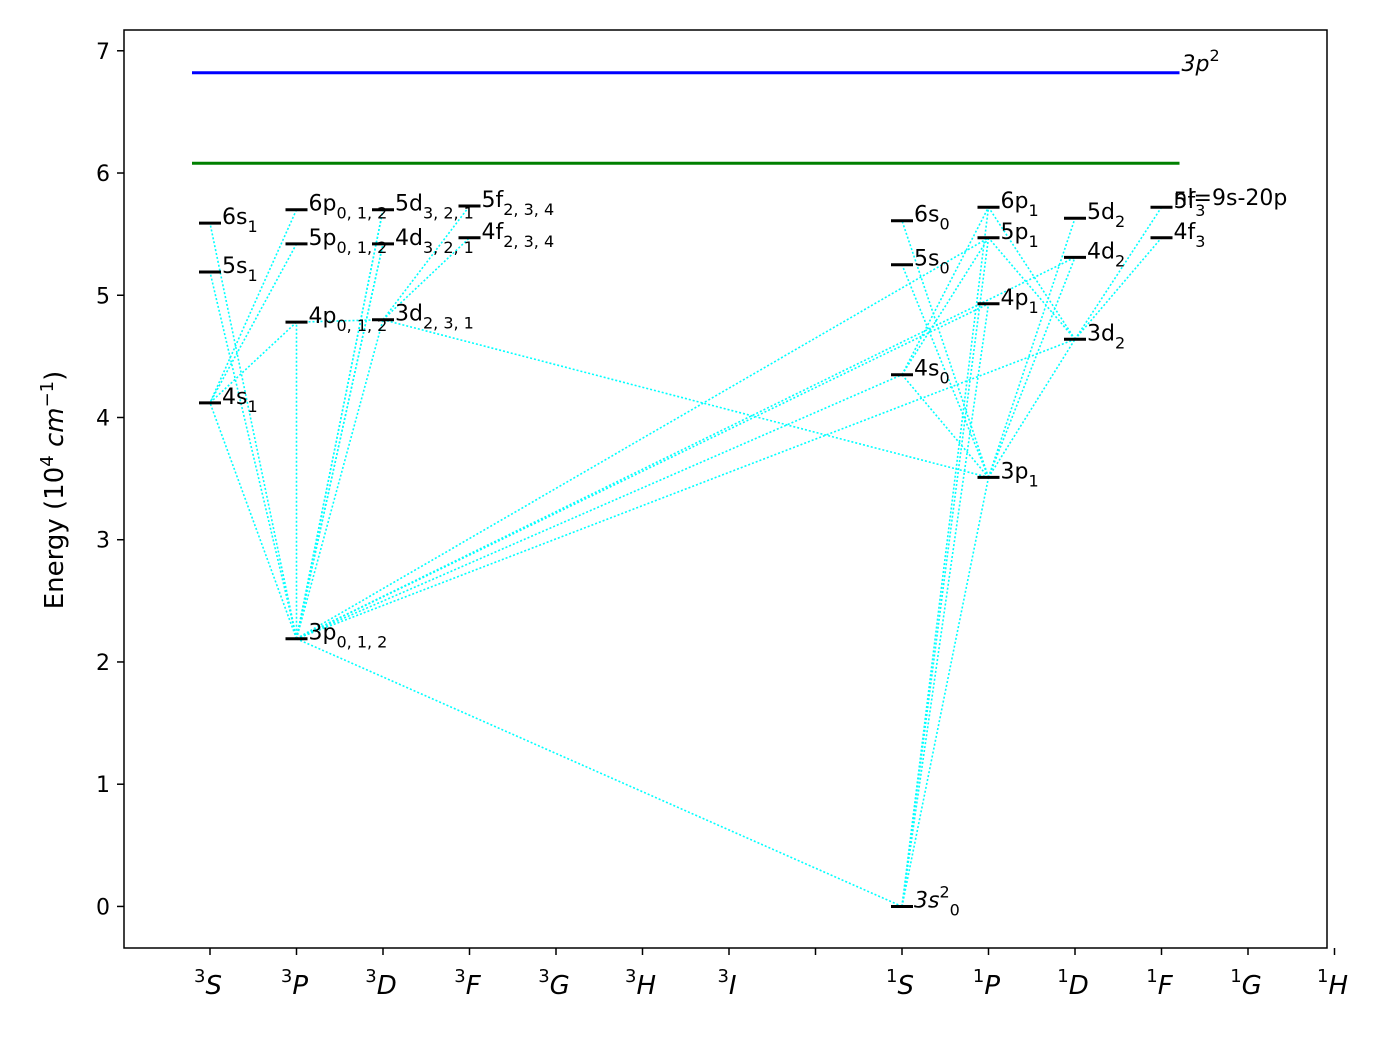 Image resolution: width=1380 pixels, height=1038 pixels. I want to click on x-tick-label: 3H, so click(640, 983).